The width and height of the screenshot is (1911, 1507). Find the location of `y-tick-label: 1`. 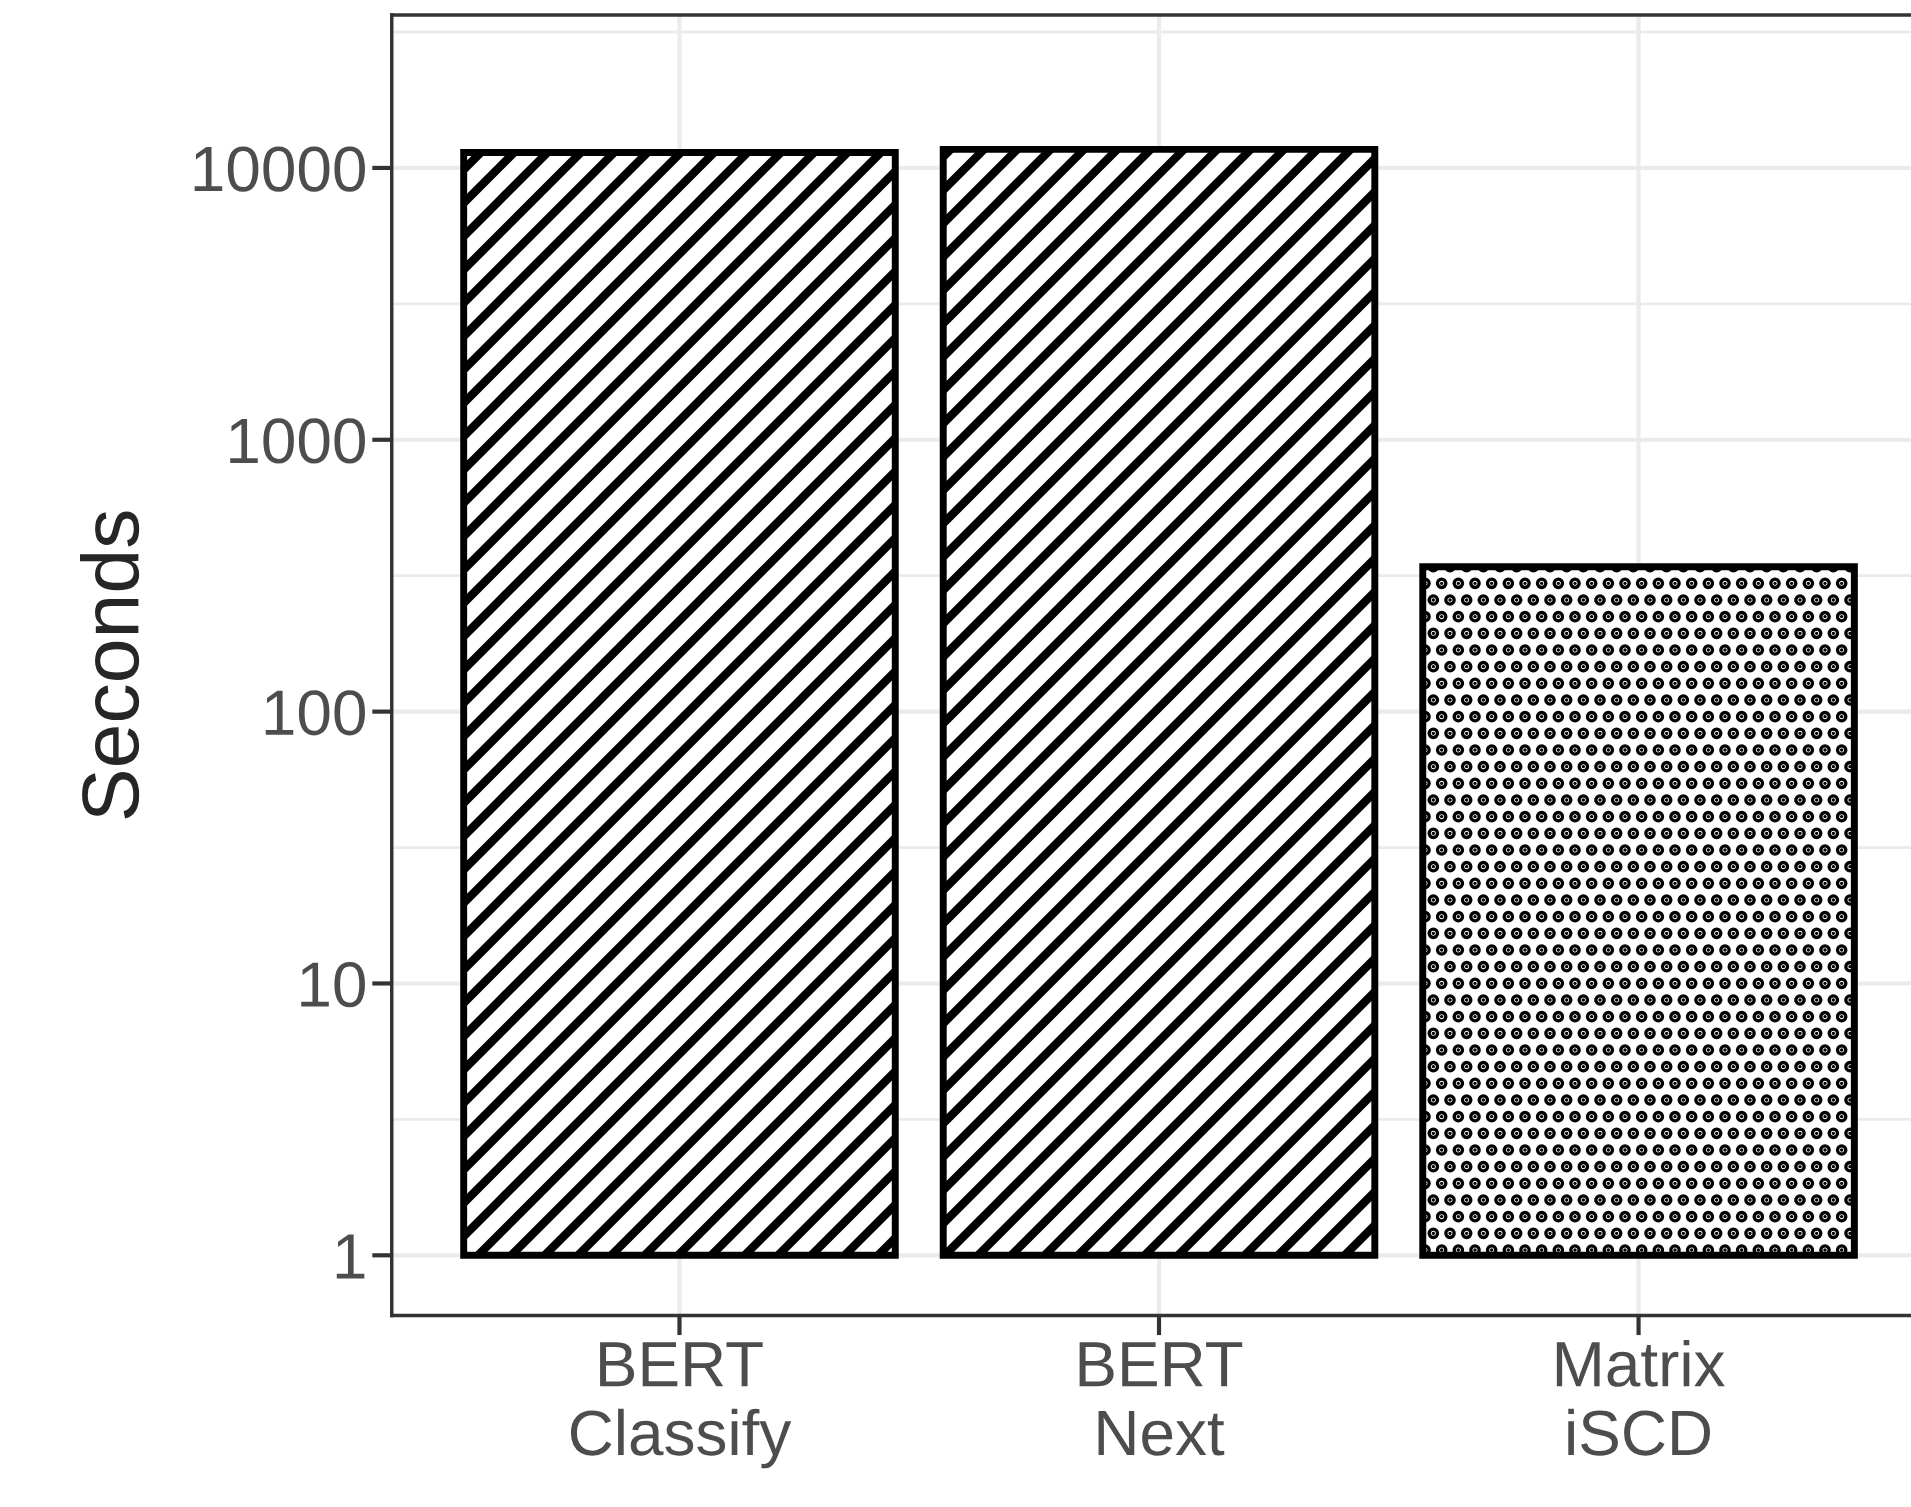

y-tick-label: 1 is located at coordinates (350, 1256).